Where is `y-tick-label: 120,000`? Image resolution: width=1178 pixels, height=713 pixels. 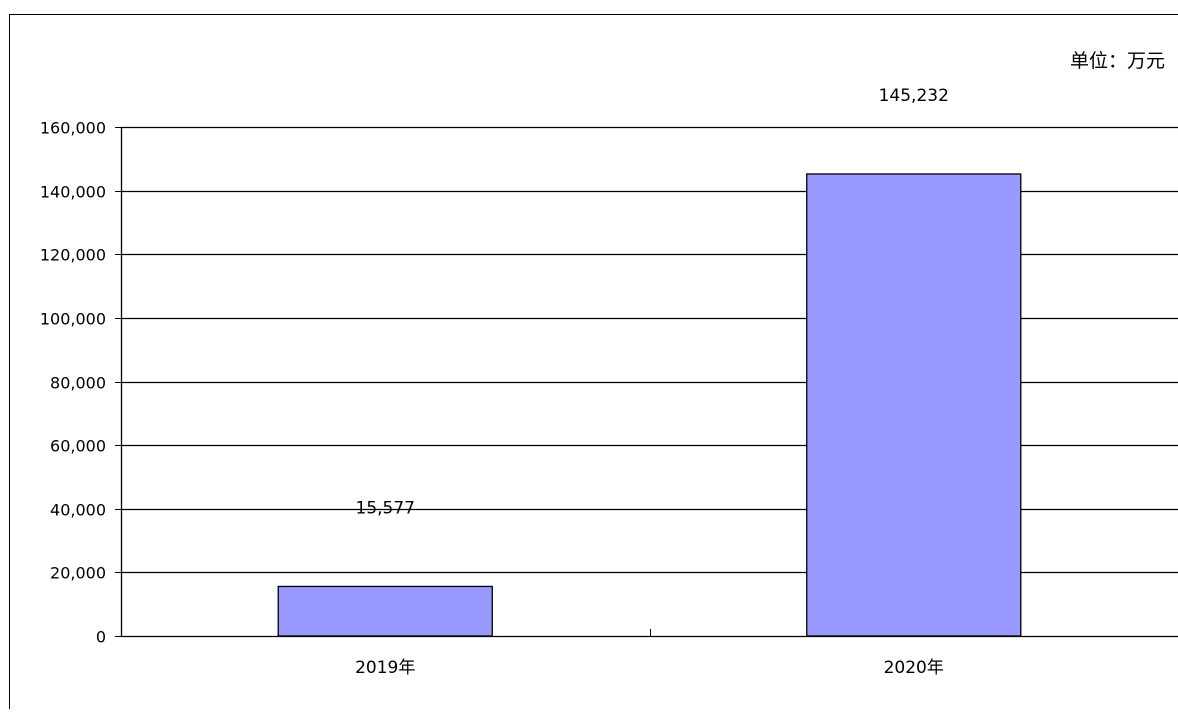
y-tick-label: 120,000 is located at coordinates (73, 255).